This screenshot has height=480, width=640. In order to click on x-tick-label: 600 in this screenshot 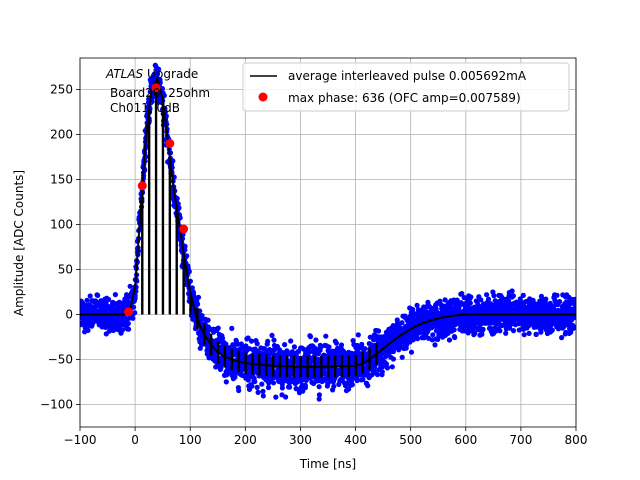, I will do `click(465, 440)`.